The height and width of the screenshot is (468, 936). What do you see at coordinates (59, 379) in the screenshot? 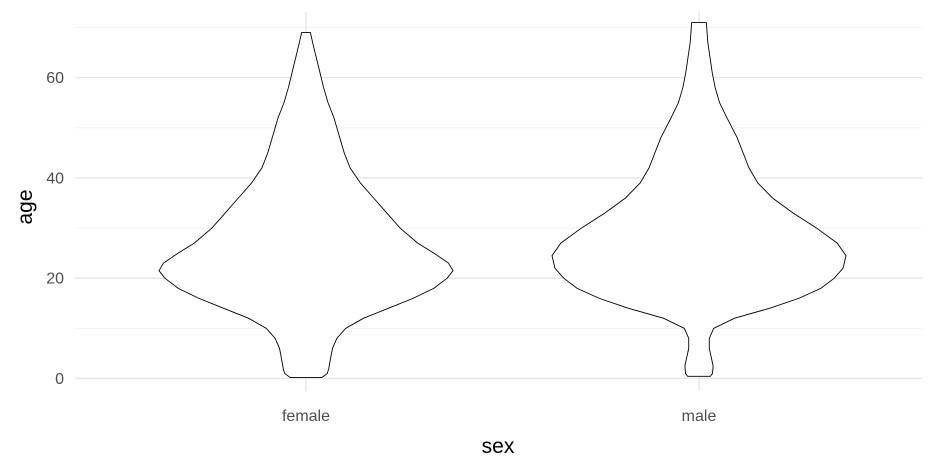
I see `y-tick-label: 0` at bounding box center [59, 379].